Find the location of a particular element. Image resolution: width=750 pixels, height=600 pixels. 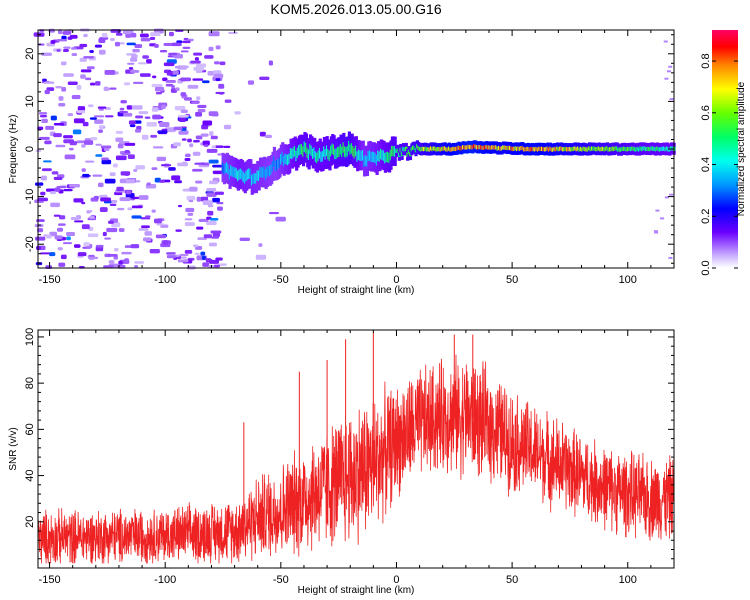

y-tick-label: 100 is located at coordinates (30, 337).